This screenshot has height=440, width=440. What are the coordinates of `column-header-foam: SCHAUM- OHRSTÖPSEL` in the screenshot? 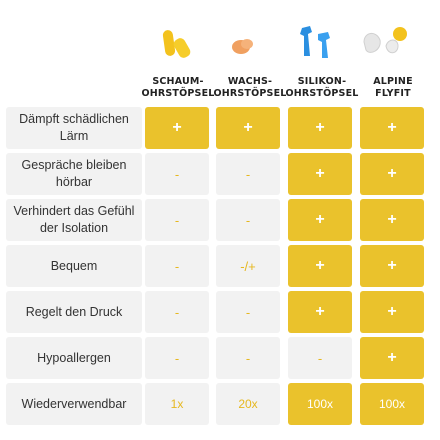 It's located at (178, 87).